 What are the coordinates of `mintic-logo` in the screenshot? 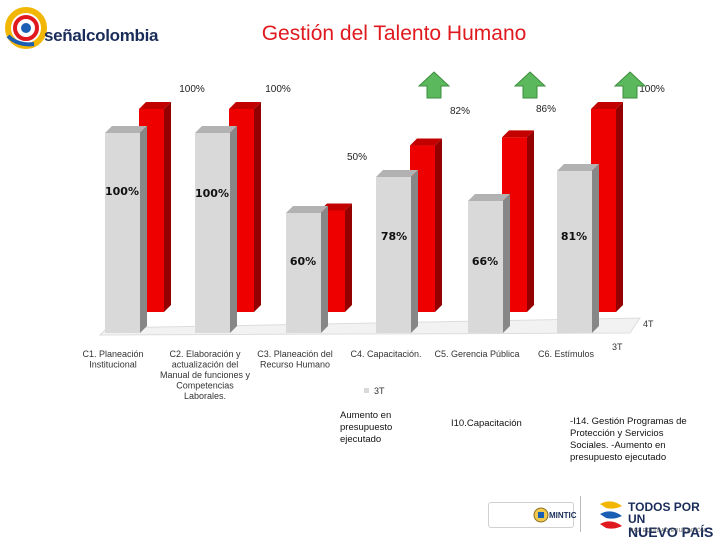 It's located at (531, 515).